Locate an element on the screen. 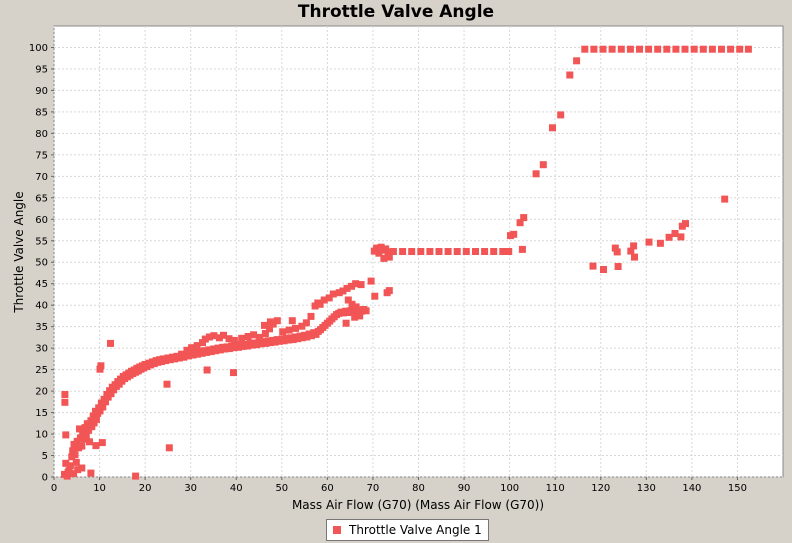 Image resolution: width=792 pixels, height=543 pixels. y-tick-label: 100 is located at coordinates (38, 48).